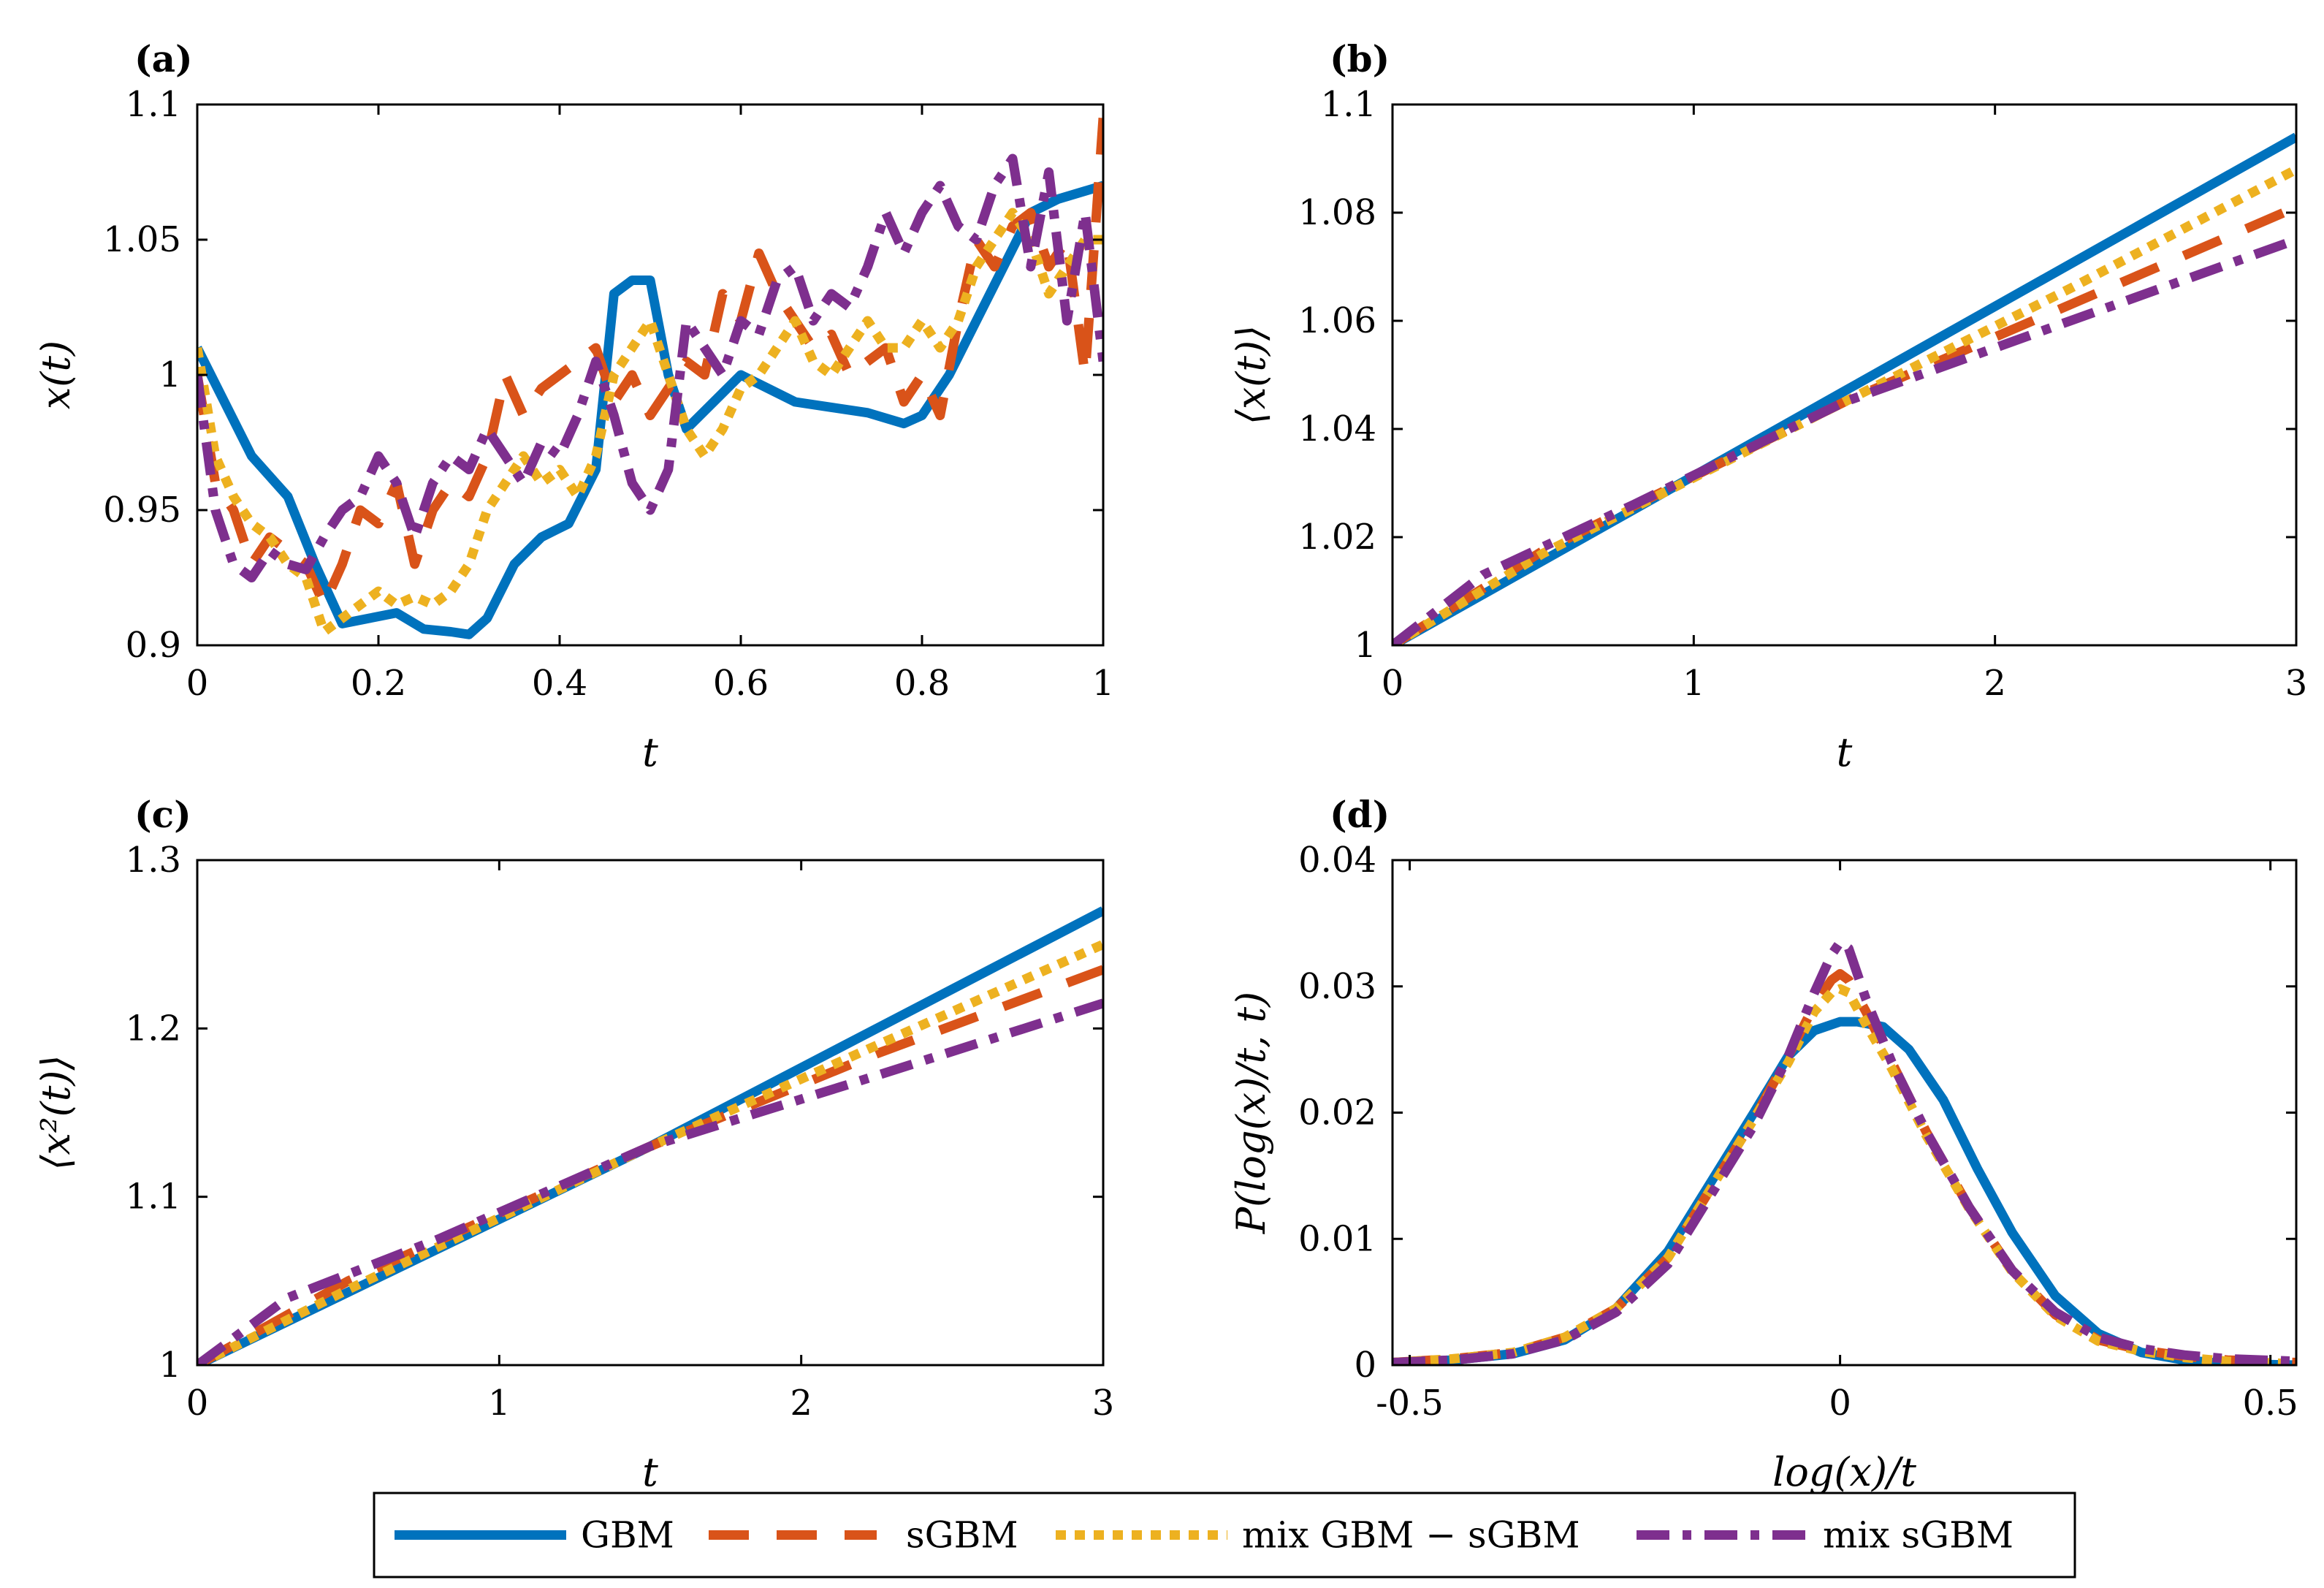 The height and width of the screenshot is (1588, 2324). Describe the element at coordinates (1337, 429) in the screenshot. I see `y-tick-label: 1.04` at that location.